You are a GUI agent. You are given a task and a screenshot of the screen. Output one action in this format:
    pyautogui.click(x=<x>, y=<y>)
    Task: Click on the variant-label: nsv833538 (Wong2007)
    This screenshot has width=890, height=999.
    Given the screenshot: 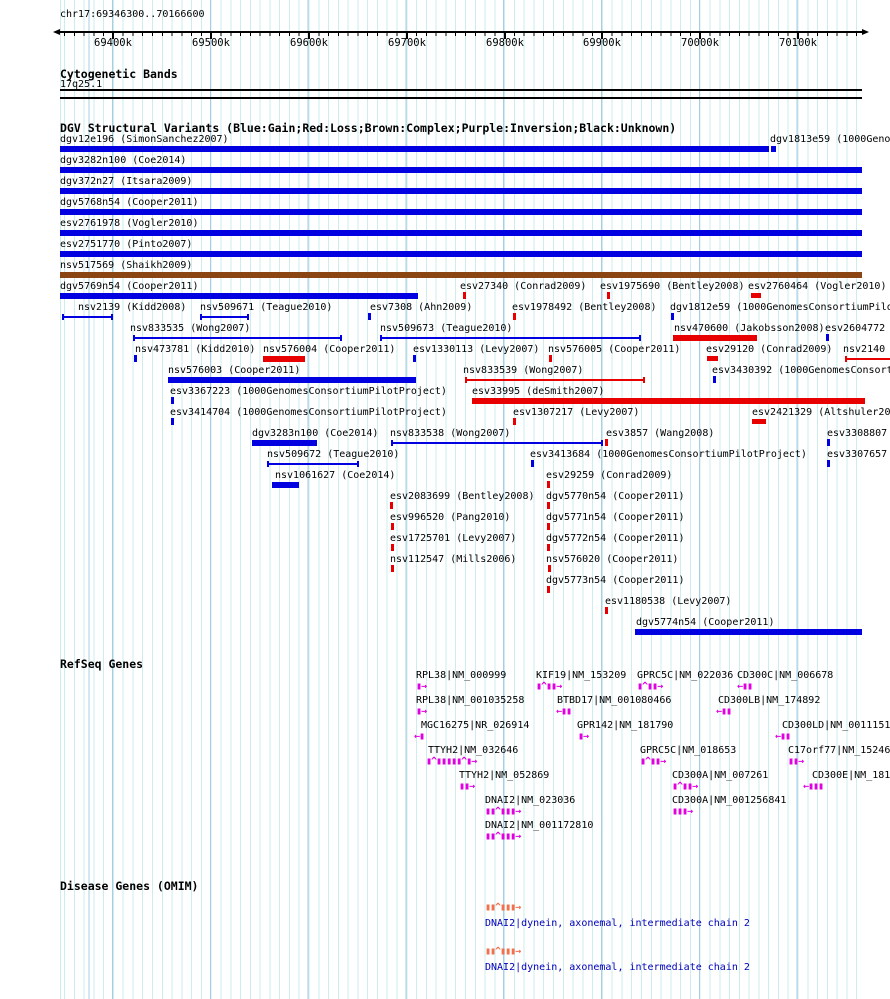 What is the action you would take?
    pyautogui.click(x=450, y=433)
    